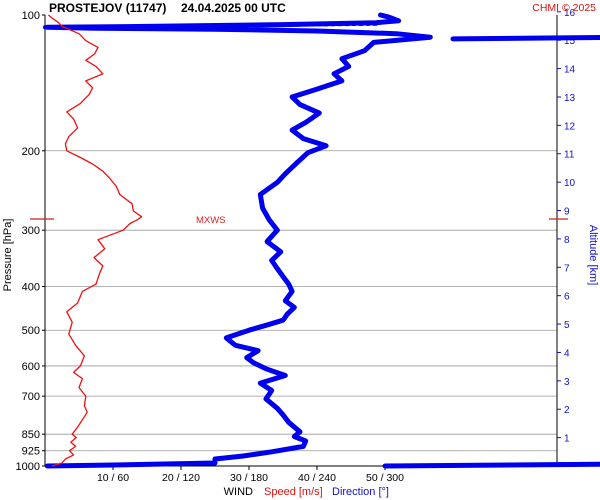 This screenshot has height=500, width=600. I want to click on direction-wrap-segment, so click(210, 25).